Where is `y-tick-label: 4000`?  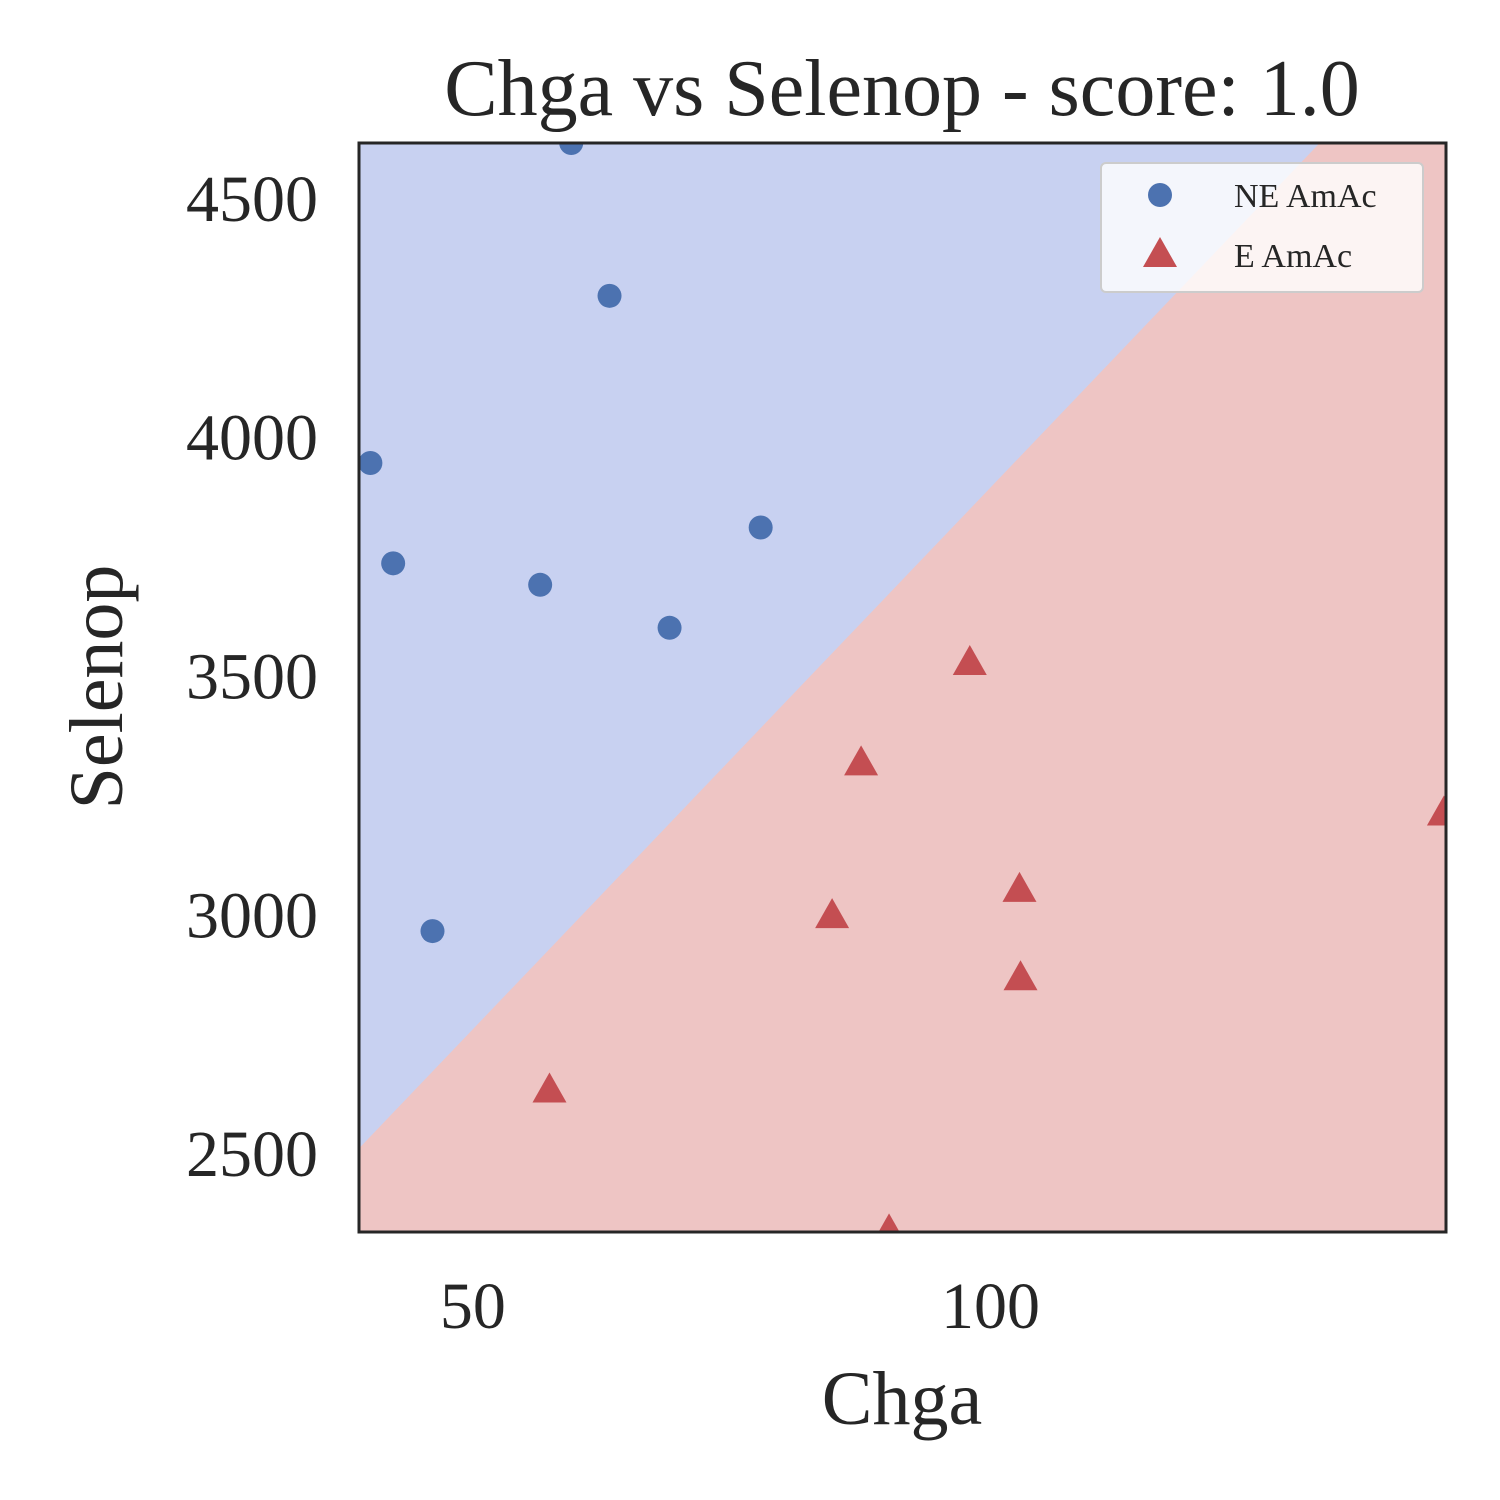
y-tick-label: 4000 is located at coordinates (252, 438).